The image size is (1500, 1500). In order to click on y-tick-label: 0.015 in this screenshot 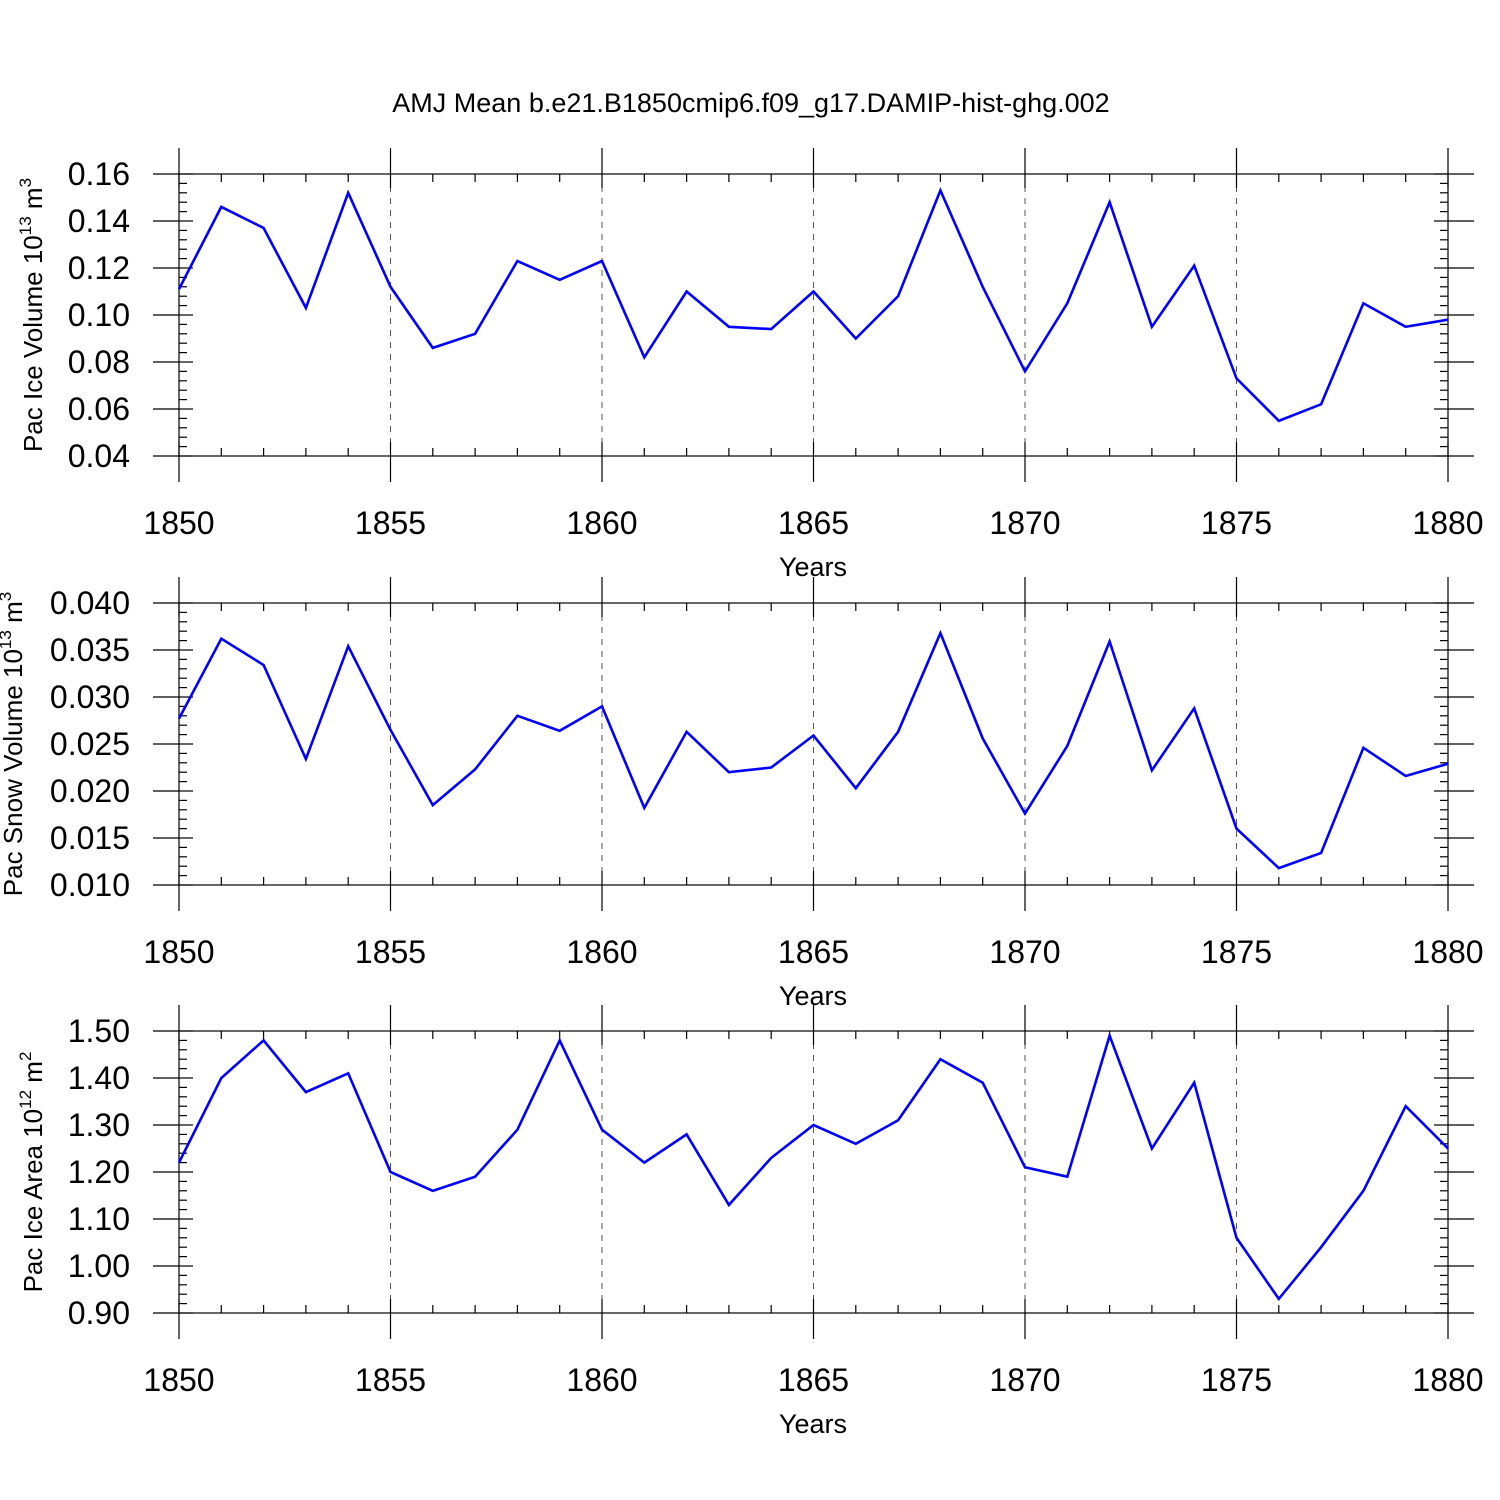, I will do `click(90, 838)`.